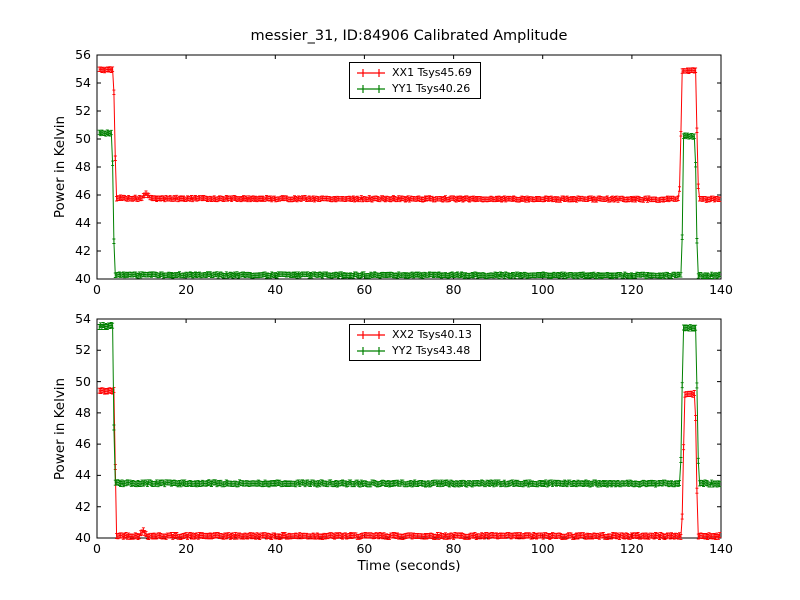  I want to click on y-axis-label-bottom: Power in Kelvin, so click(60, 428).